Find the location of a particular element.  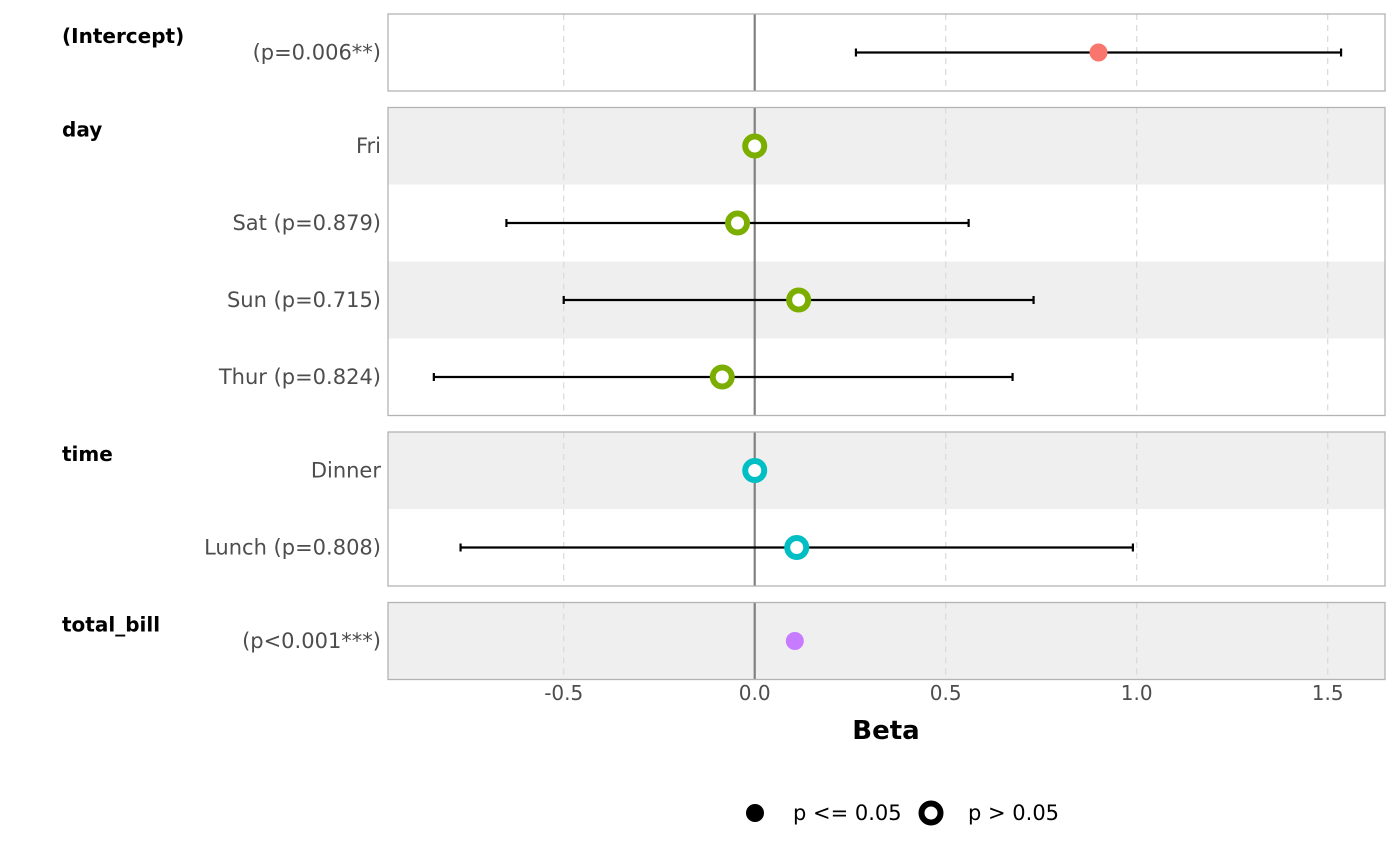

group-label: total_bill is located at coordinates (111, 625).